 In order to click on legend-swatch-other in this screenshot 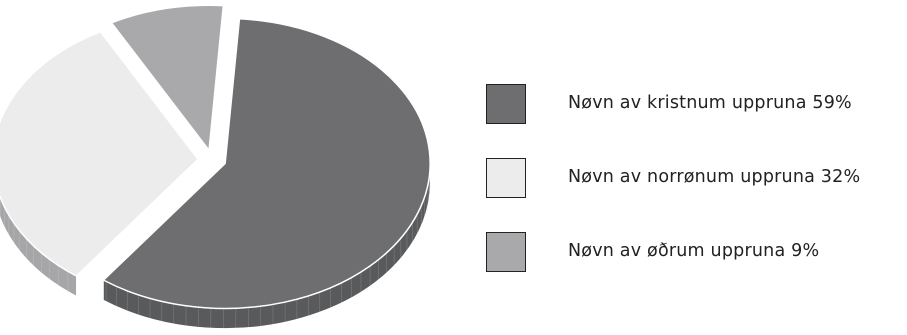, I will do `click(506, 252)`.